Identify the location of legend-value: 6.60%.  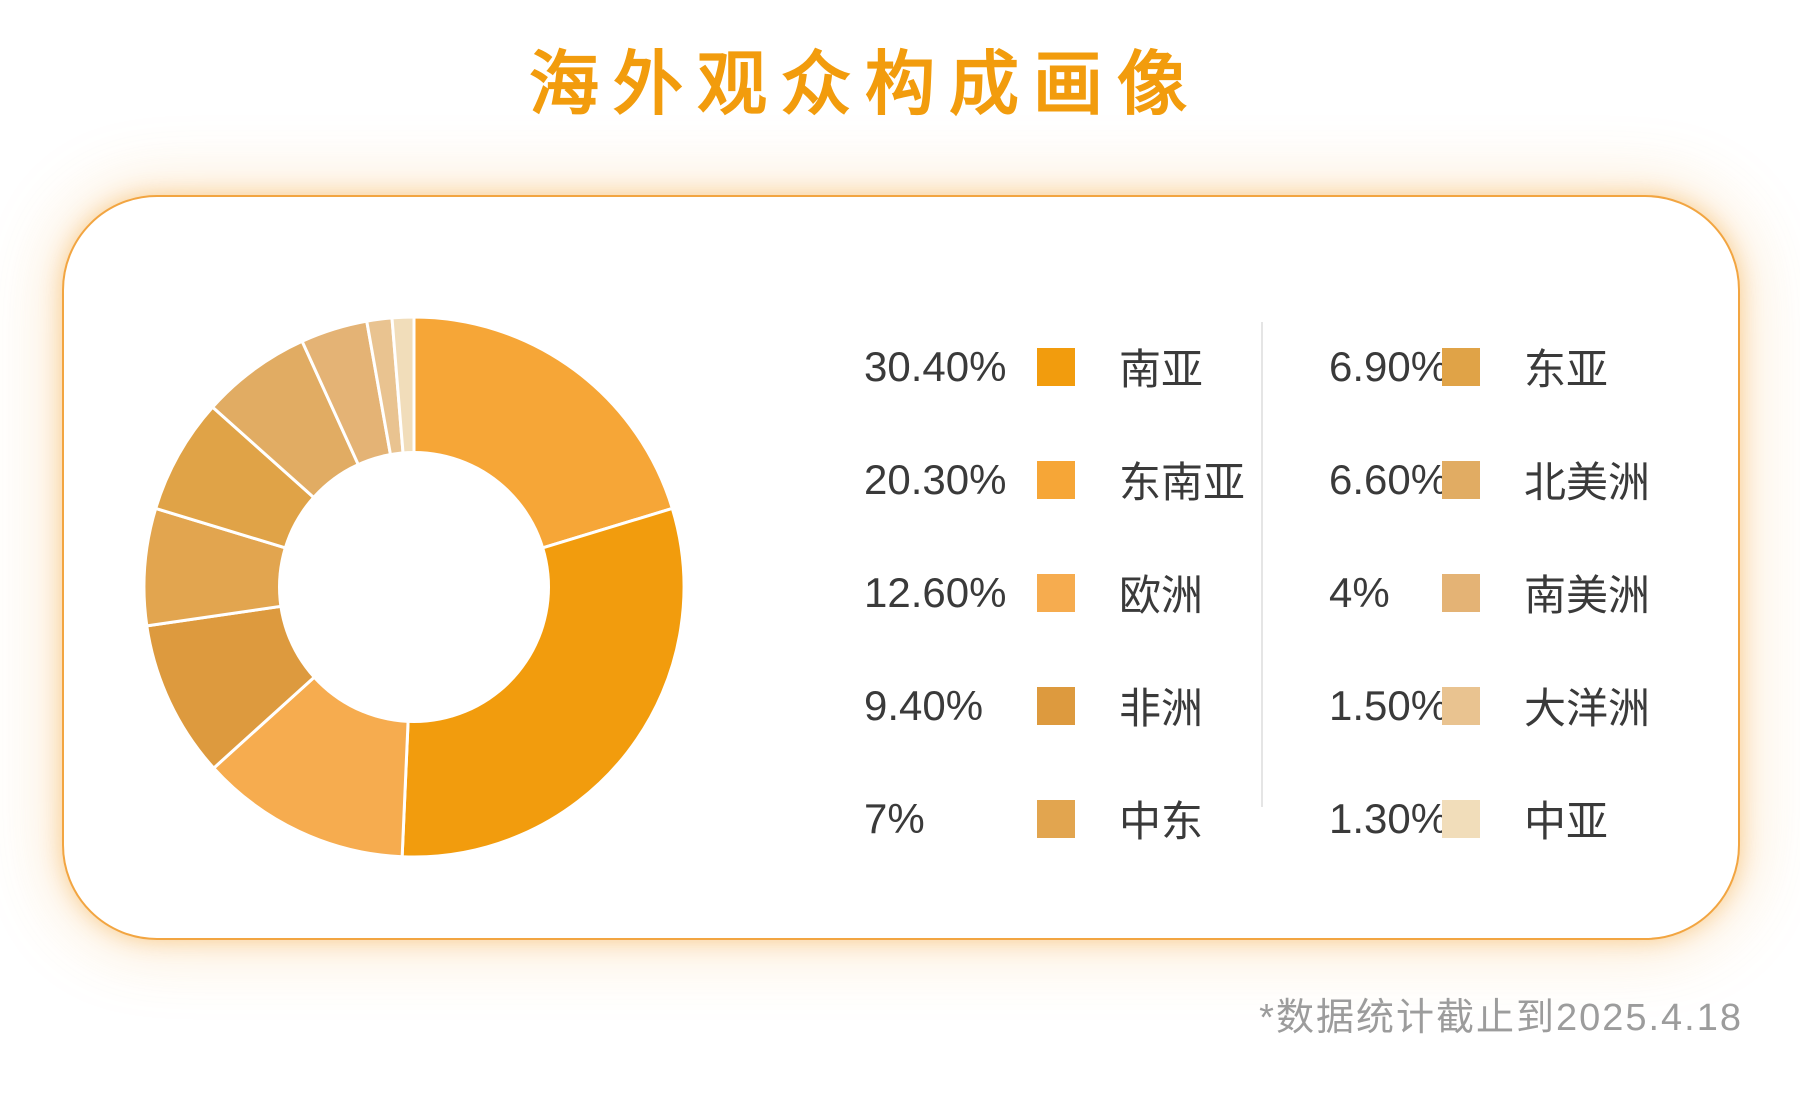
(1389, 479).